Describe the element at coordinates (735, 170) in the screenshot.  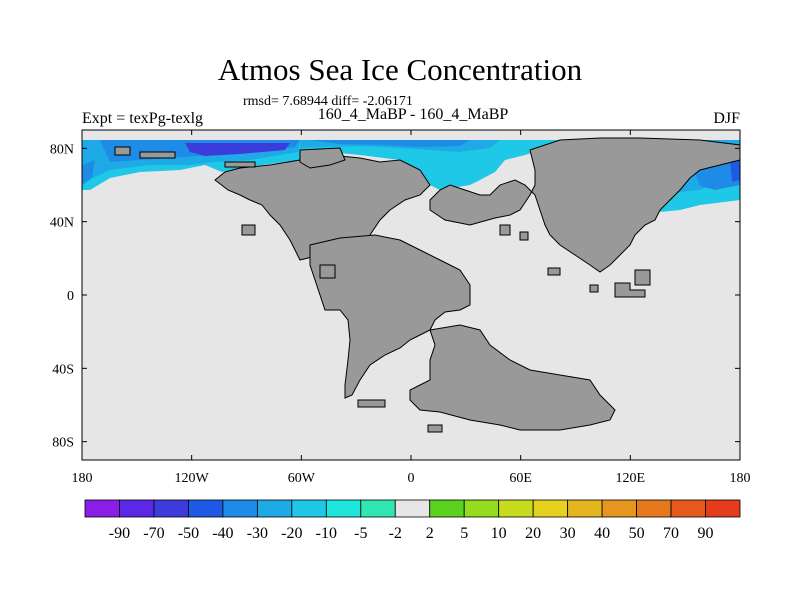
I see `sea-ice-east-edge` at that location.